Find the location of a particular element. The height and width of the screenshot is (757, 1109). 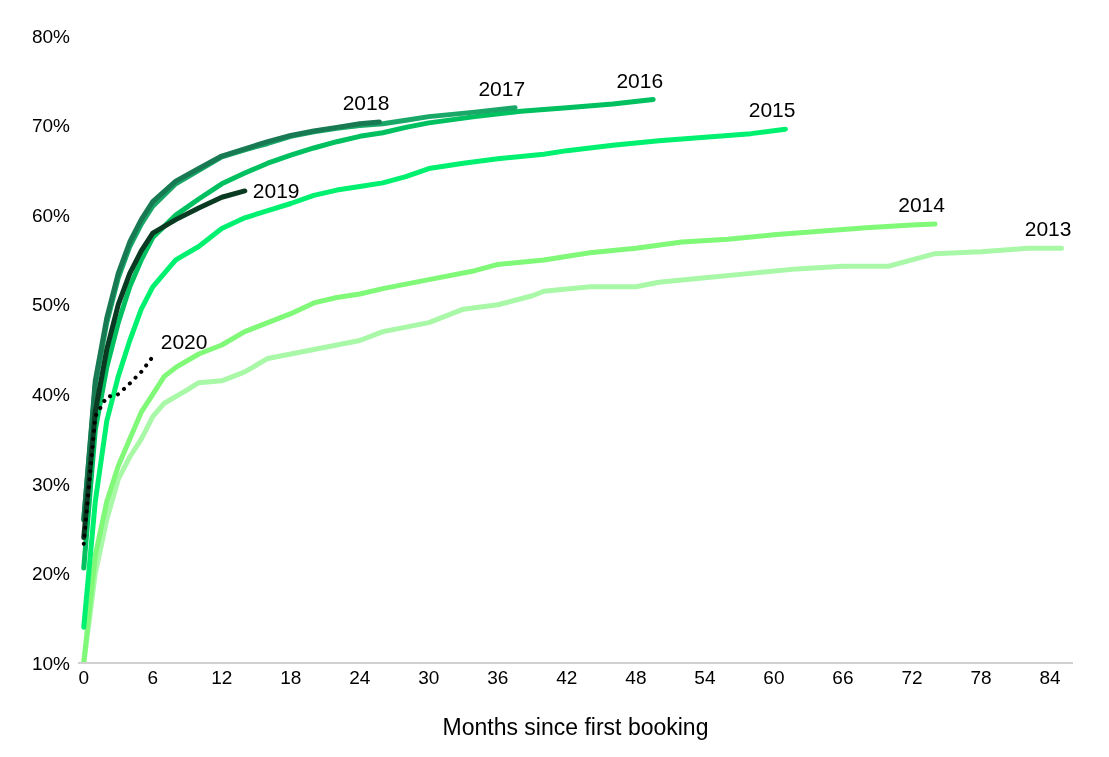

y-tick-label: 30% is located at coordinates (51, 484).